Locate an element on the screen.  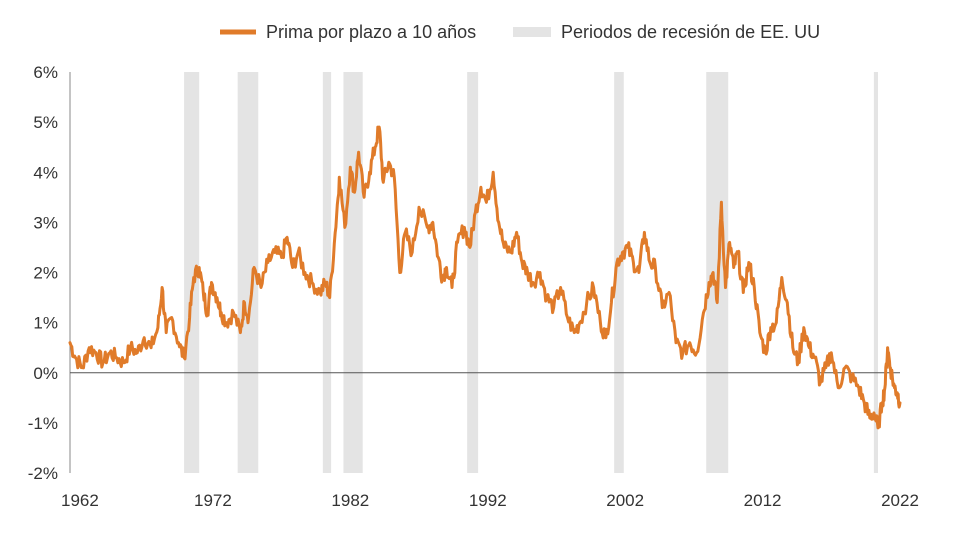
x-tick-label: 1962 is located at coordinates (80, 500).